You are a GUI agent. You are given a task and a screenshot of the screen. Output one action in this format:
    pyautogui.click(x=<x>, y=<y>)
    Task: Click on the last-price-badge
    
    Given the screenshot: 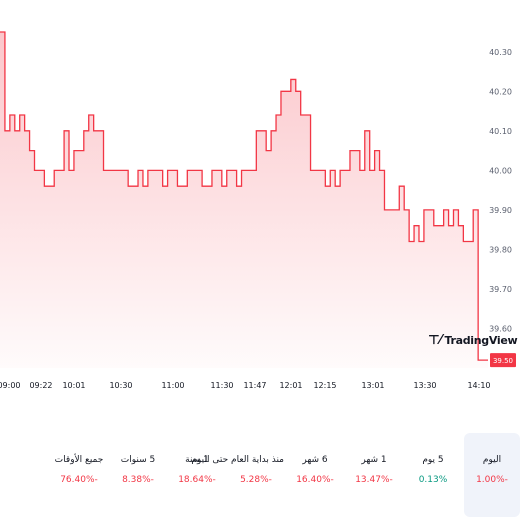 What is the action you would take?
    pyautogui.click(x=503, y=360)
    